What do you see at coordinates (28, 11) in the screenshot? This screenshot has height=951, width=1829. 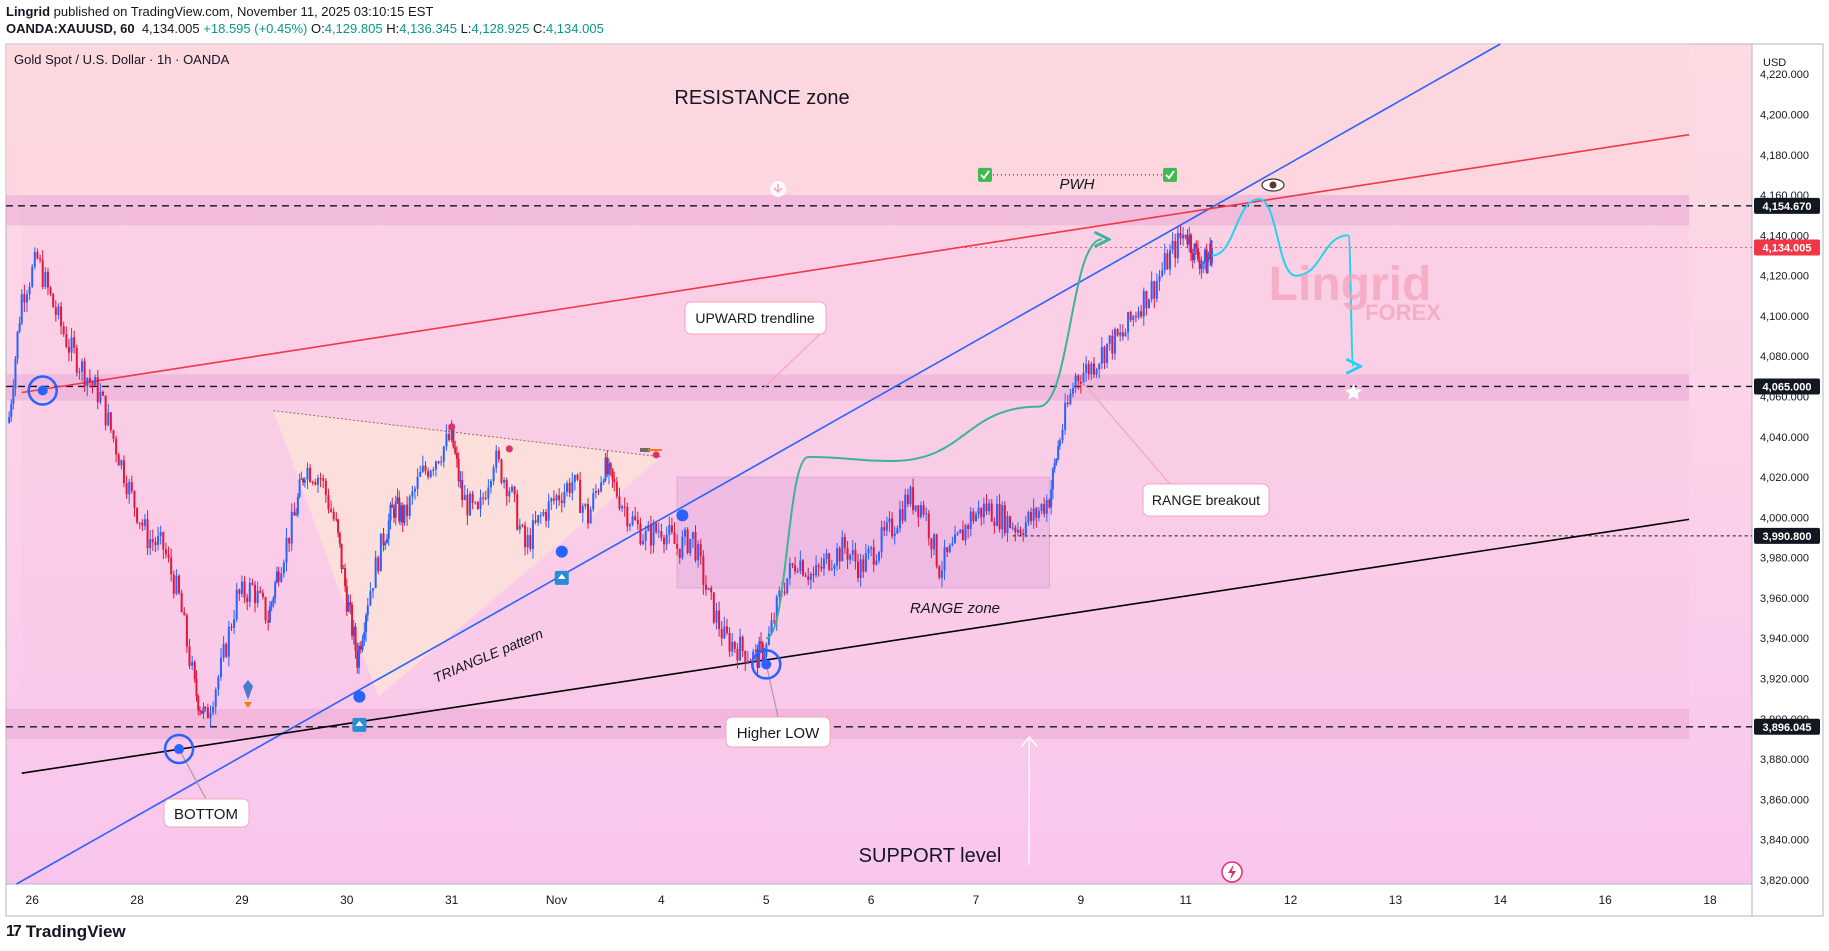 I see `author-name: Lingrid` at bounding box center [28, 11].